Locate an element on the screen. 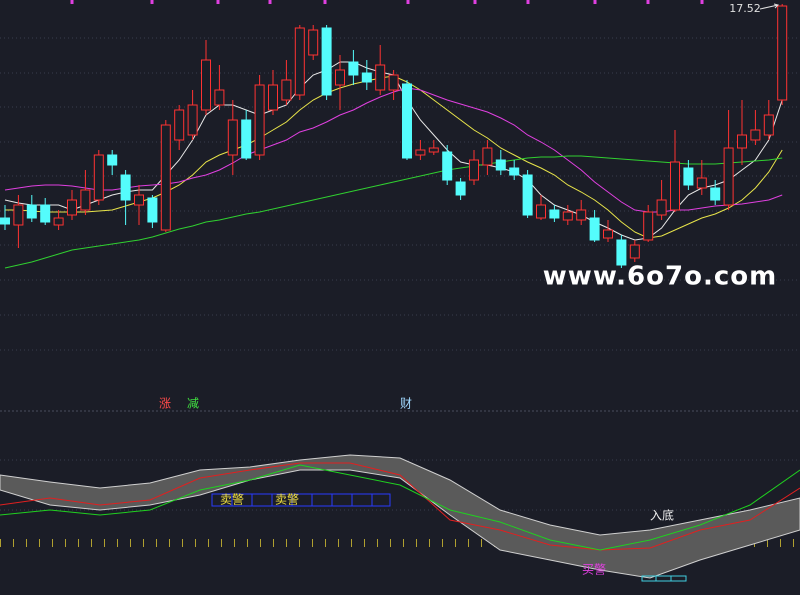  annotation: 买警 is located at coordinates (594, 569).